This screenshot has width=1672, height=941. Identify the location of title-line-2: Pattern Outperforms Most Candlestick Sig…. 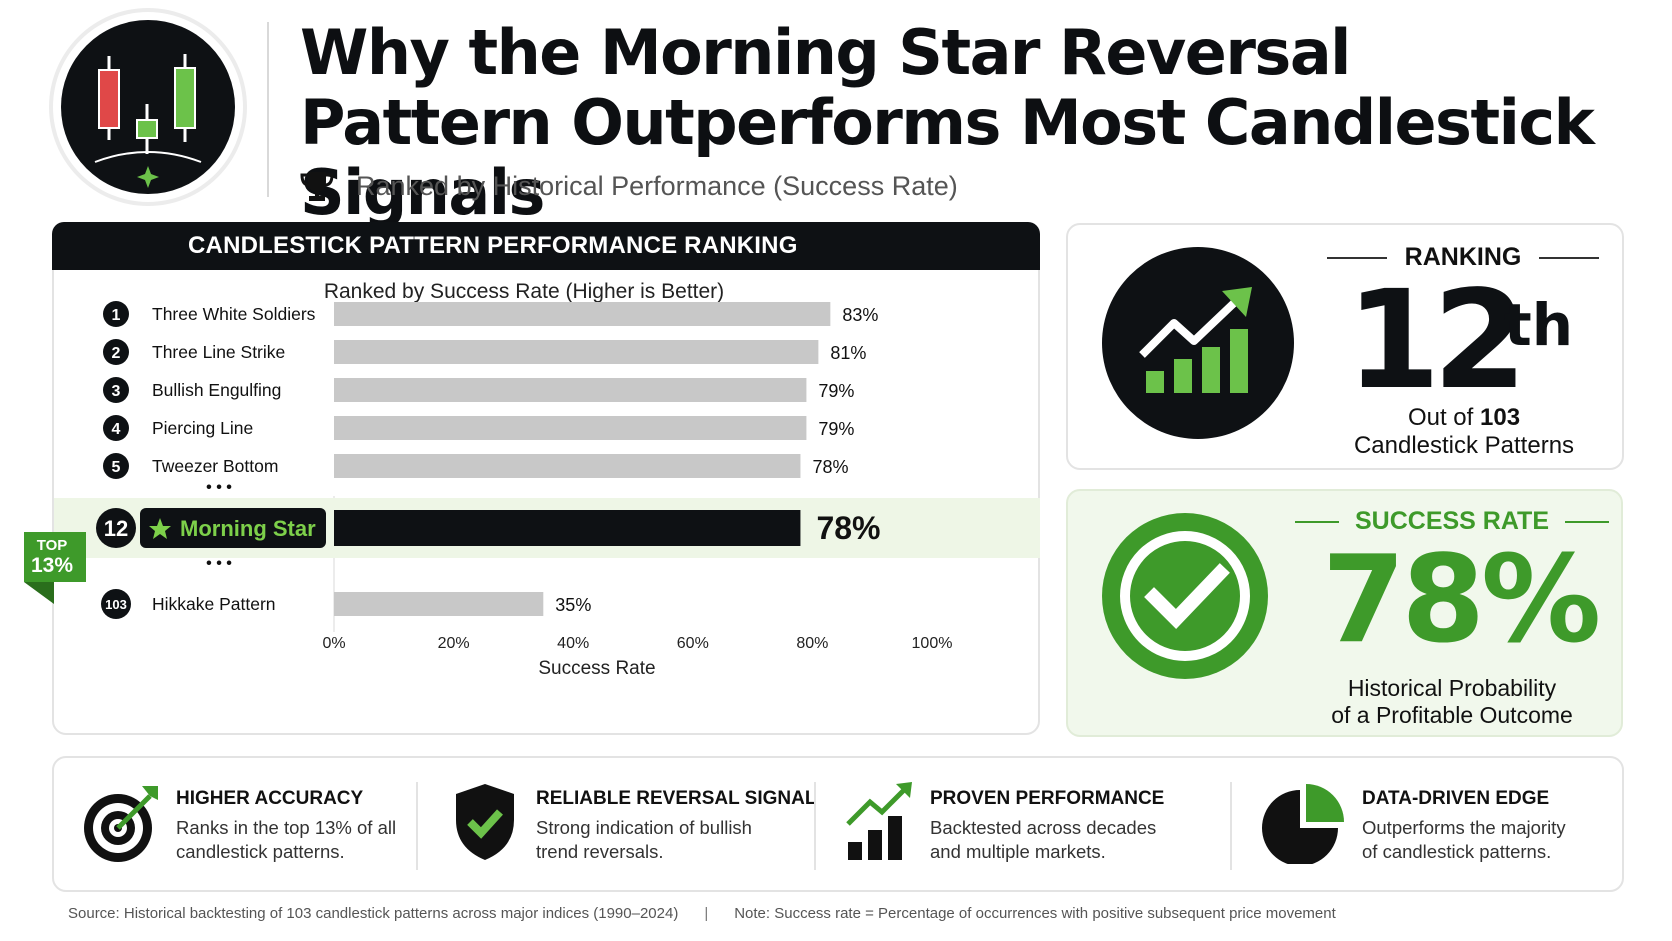
(947, 157).